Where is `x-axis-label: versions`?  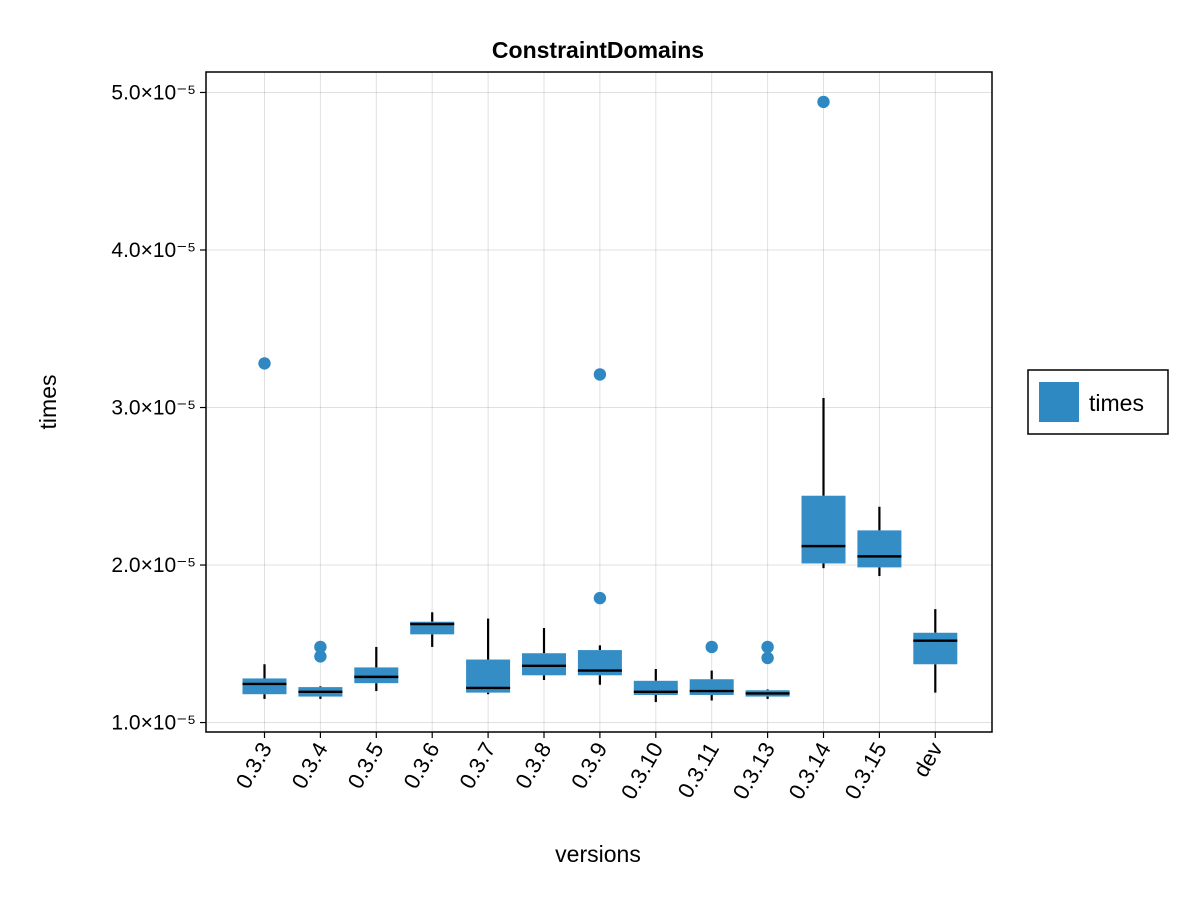 x-axis-label: versions is located at coordinates (598, 854).